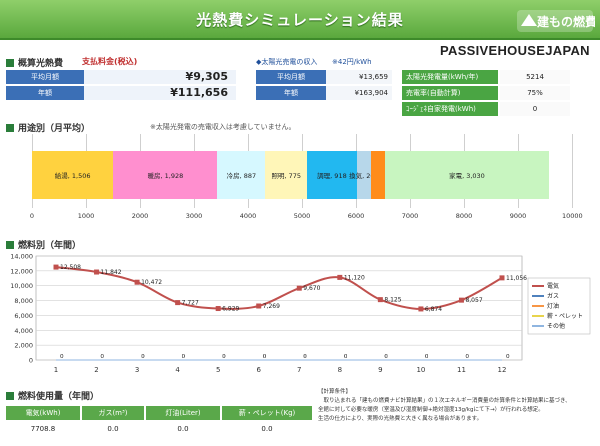 The image size is (600, 446). What do you see at coordinates (230, 309) in the screenshot?
I see `data-label: 6,929` at bounding box center [230, 309].